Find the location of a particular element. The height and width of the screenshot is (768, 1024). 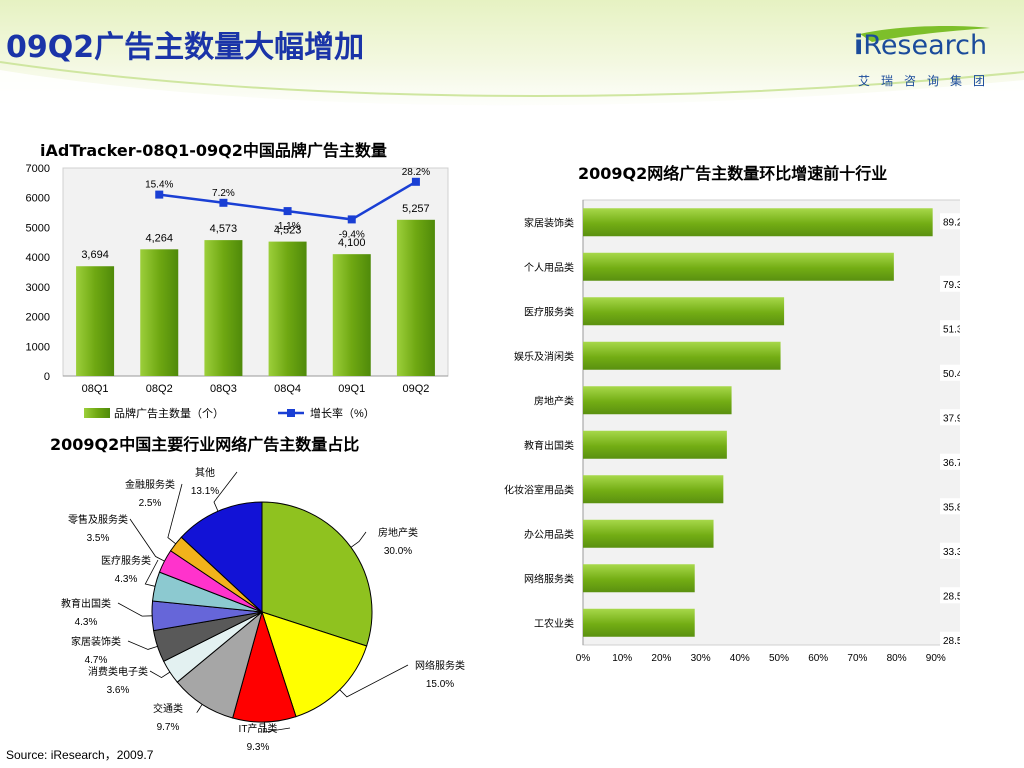

y-tick-label: 2000 is located at coordinates (38, 318).